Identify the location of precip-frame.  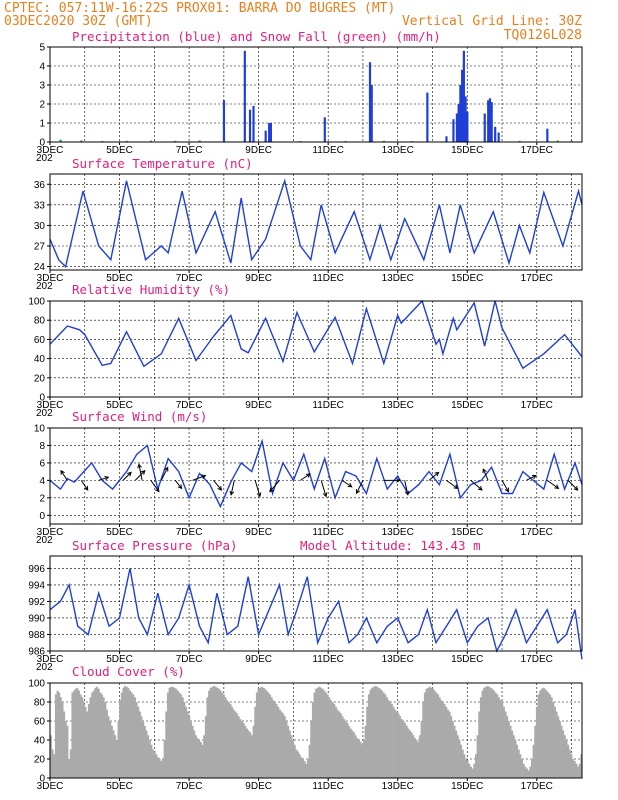
(316, 94).